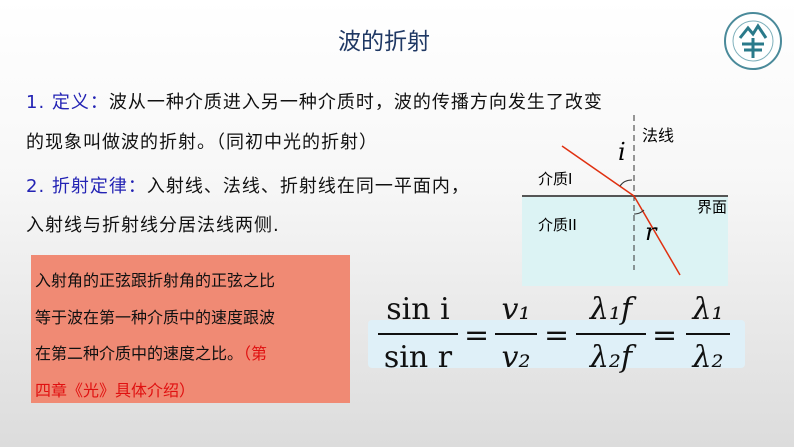  Describe the element at coordinates (625, 200) in the screenshot. I see `refraction-diagram` at that location.